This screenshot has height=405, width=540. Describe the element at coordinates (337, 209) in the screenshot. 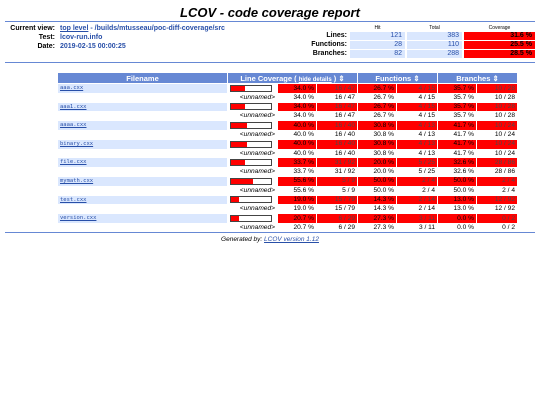

I see `line-count: 15 / 79` at that location.